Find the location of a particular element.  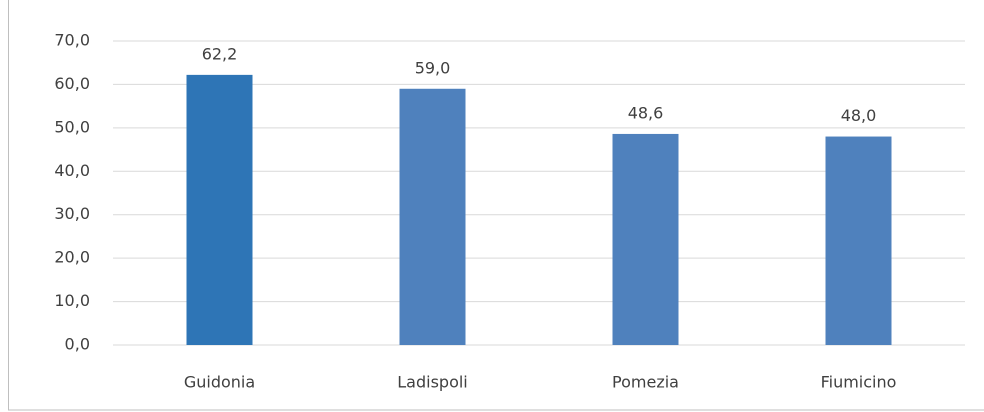

value-label: 48,0 is located at coordinates (859, 115).